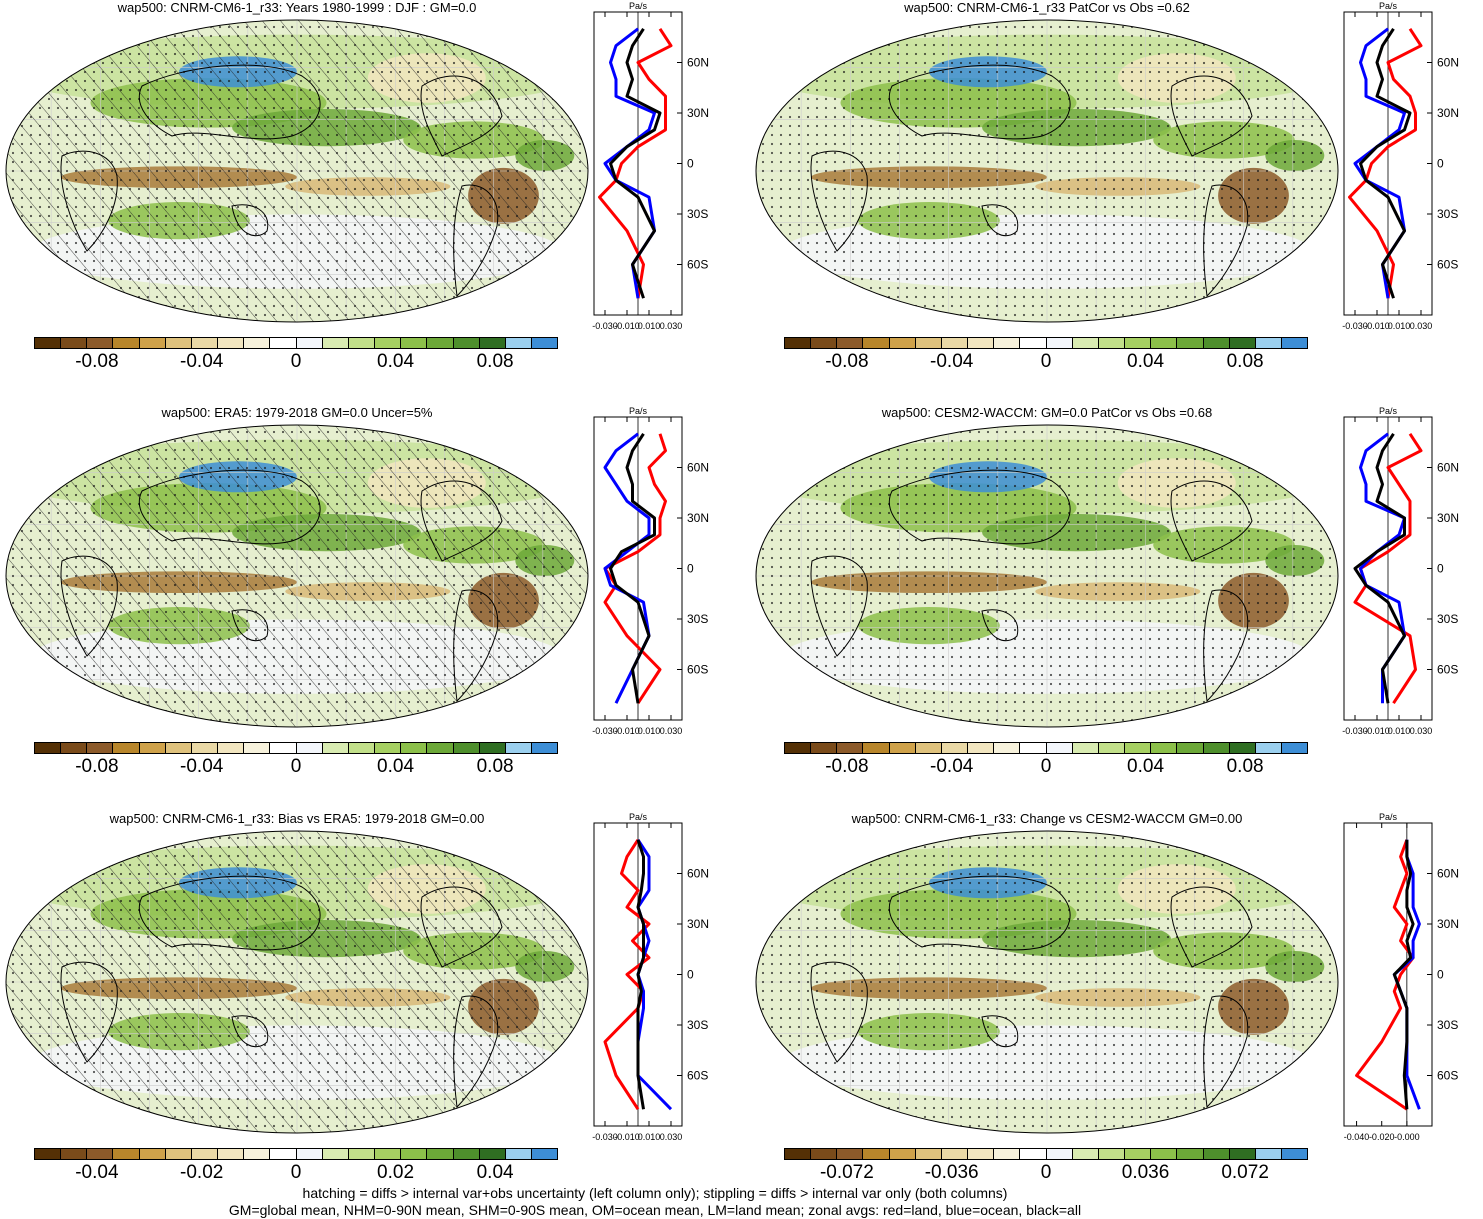 This screenshot has height=1219, width=1483. What do you see at coordinates (1382, 1137) in the screenshot?
I see `x-tick-label: -0.020` at bounding box center [1382, 1137].